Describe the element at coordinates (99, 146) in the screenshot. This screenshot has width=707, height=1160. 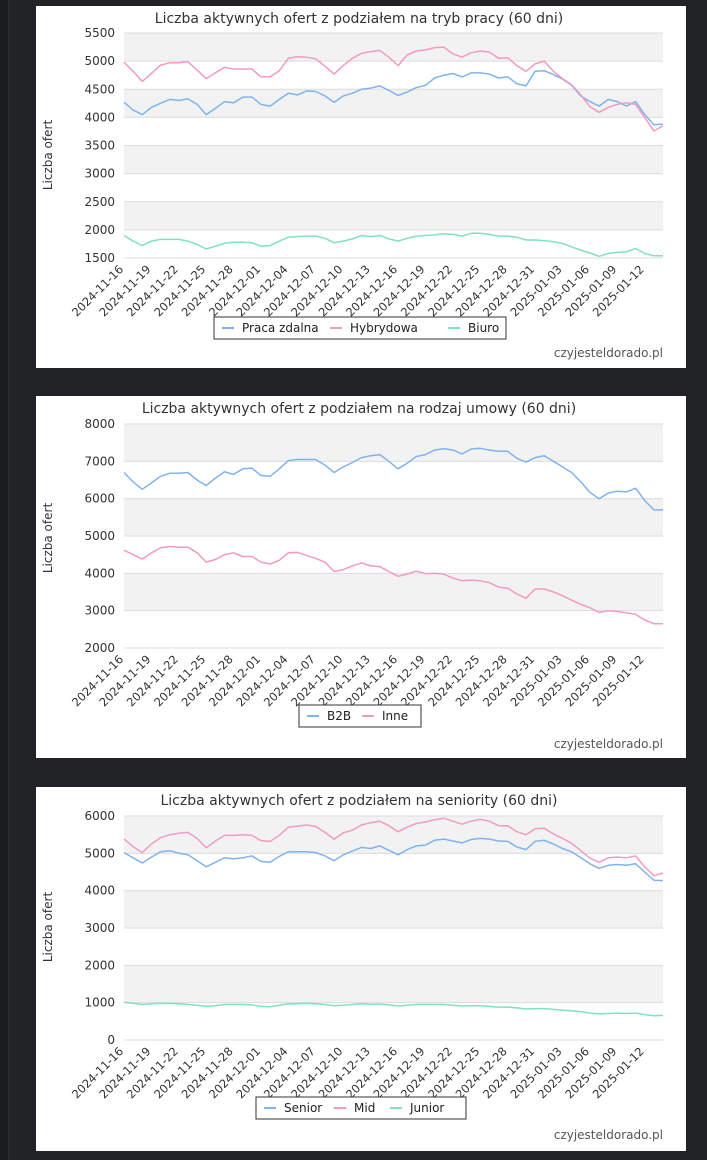
I see `y-tick-label: 3500` at that location.